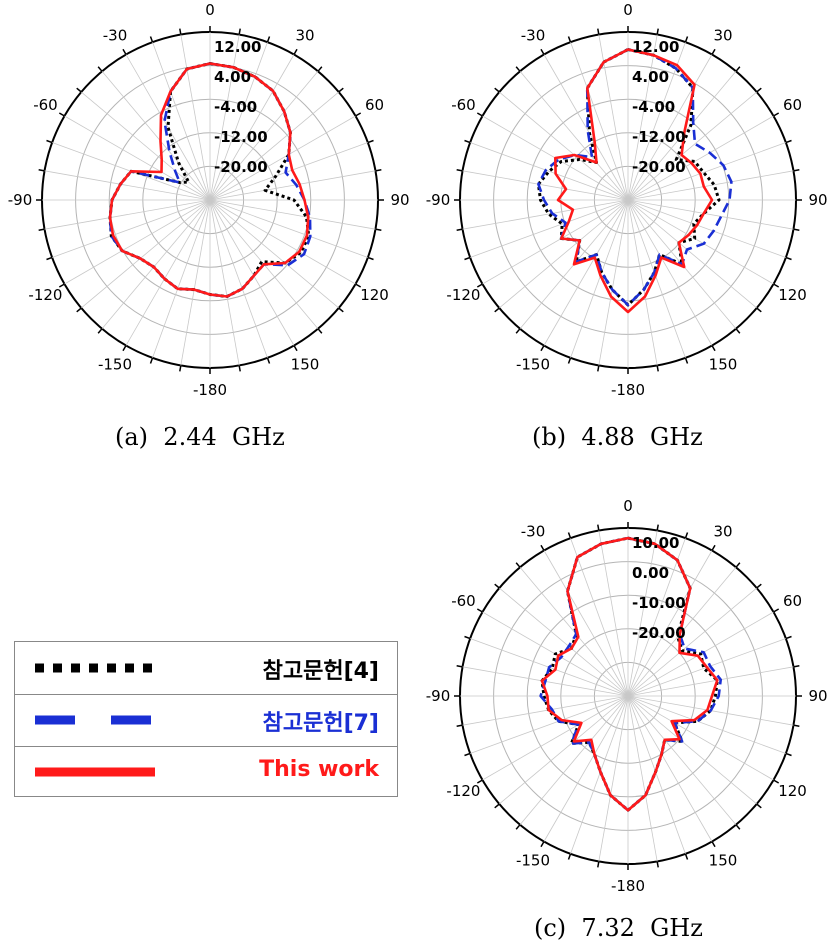 The height and width of the screenshot is (952, 827). I want to click on series-line-b-dashed, so click(635, 177).